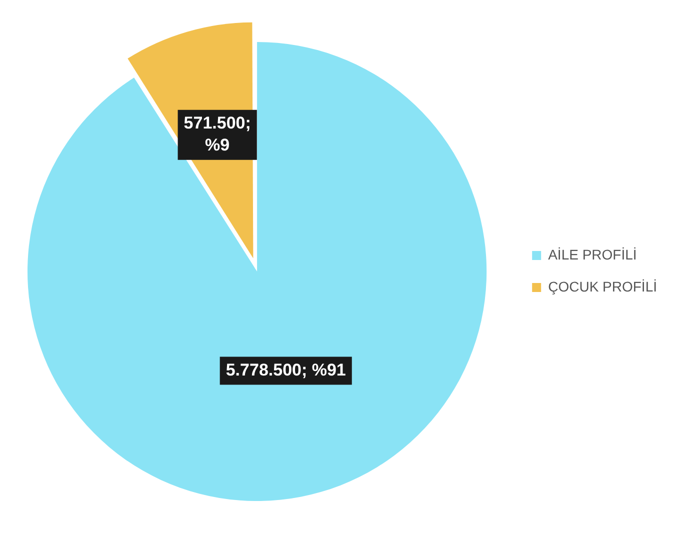  I want to click on legend-label: ÇOCUK PROFİLİ, so click(603, 286).